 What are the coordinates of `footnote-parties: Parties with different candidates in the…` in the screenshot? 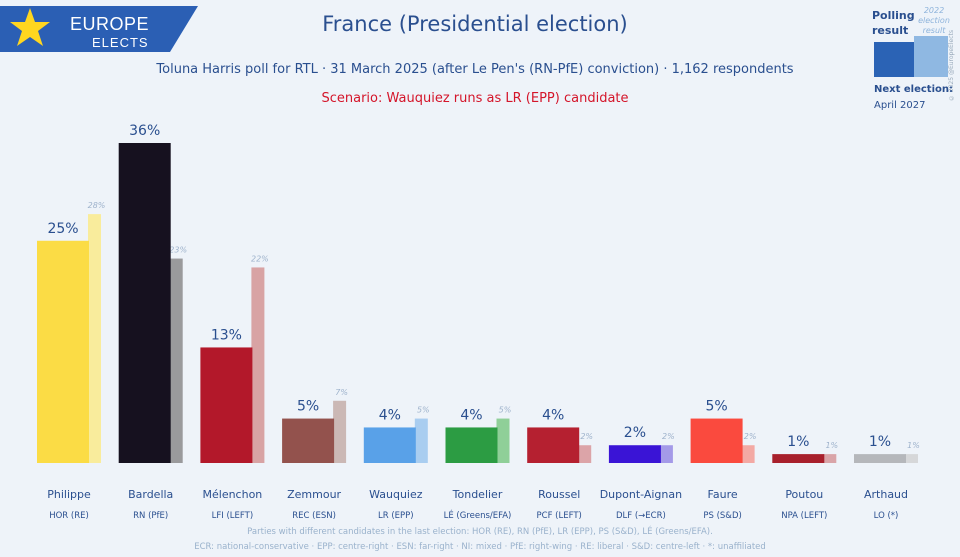 It's located at (480, 532).